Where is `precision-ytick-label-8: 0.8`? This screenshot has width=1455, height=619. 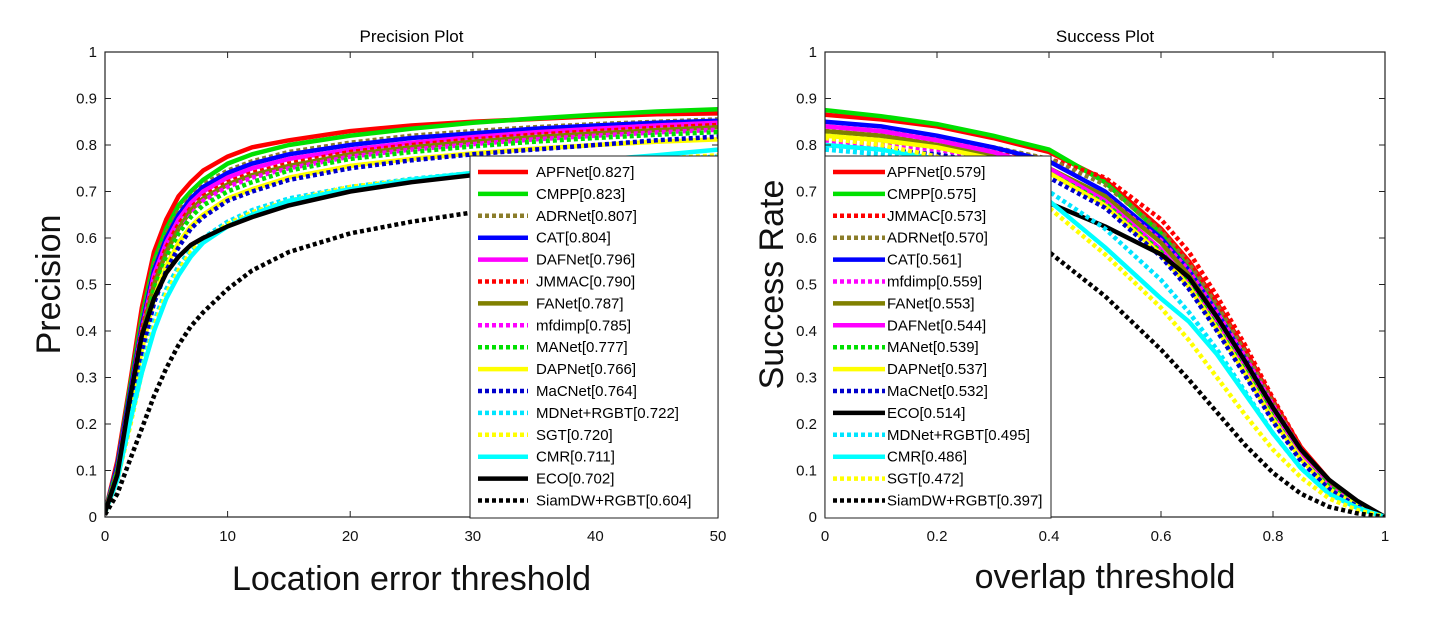 precision-ytick-label-8: 0.8 is located at coordinates (86, 145).